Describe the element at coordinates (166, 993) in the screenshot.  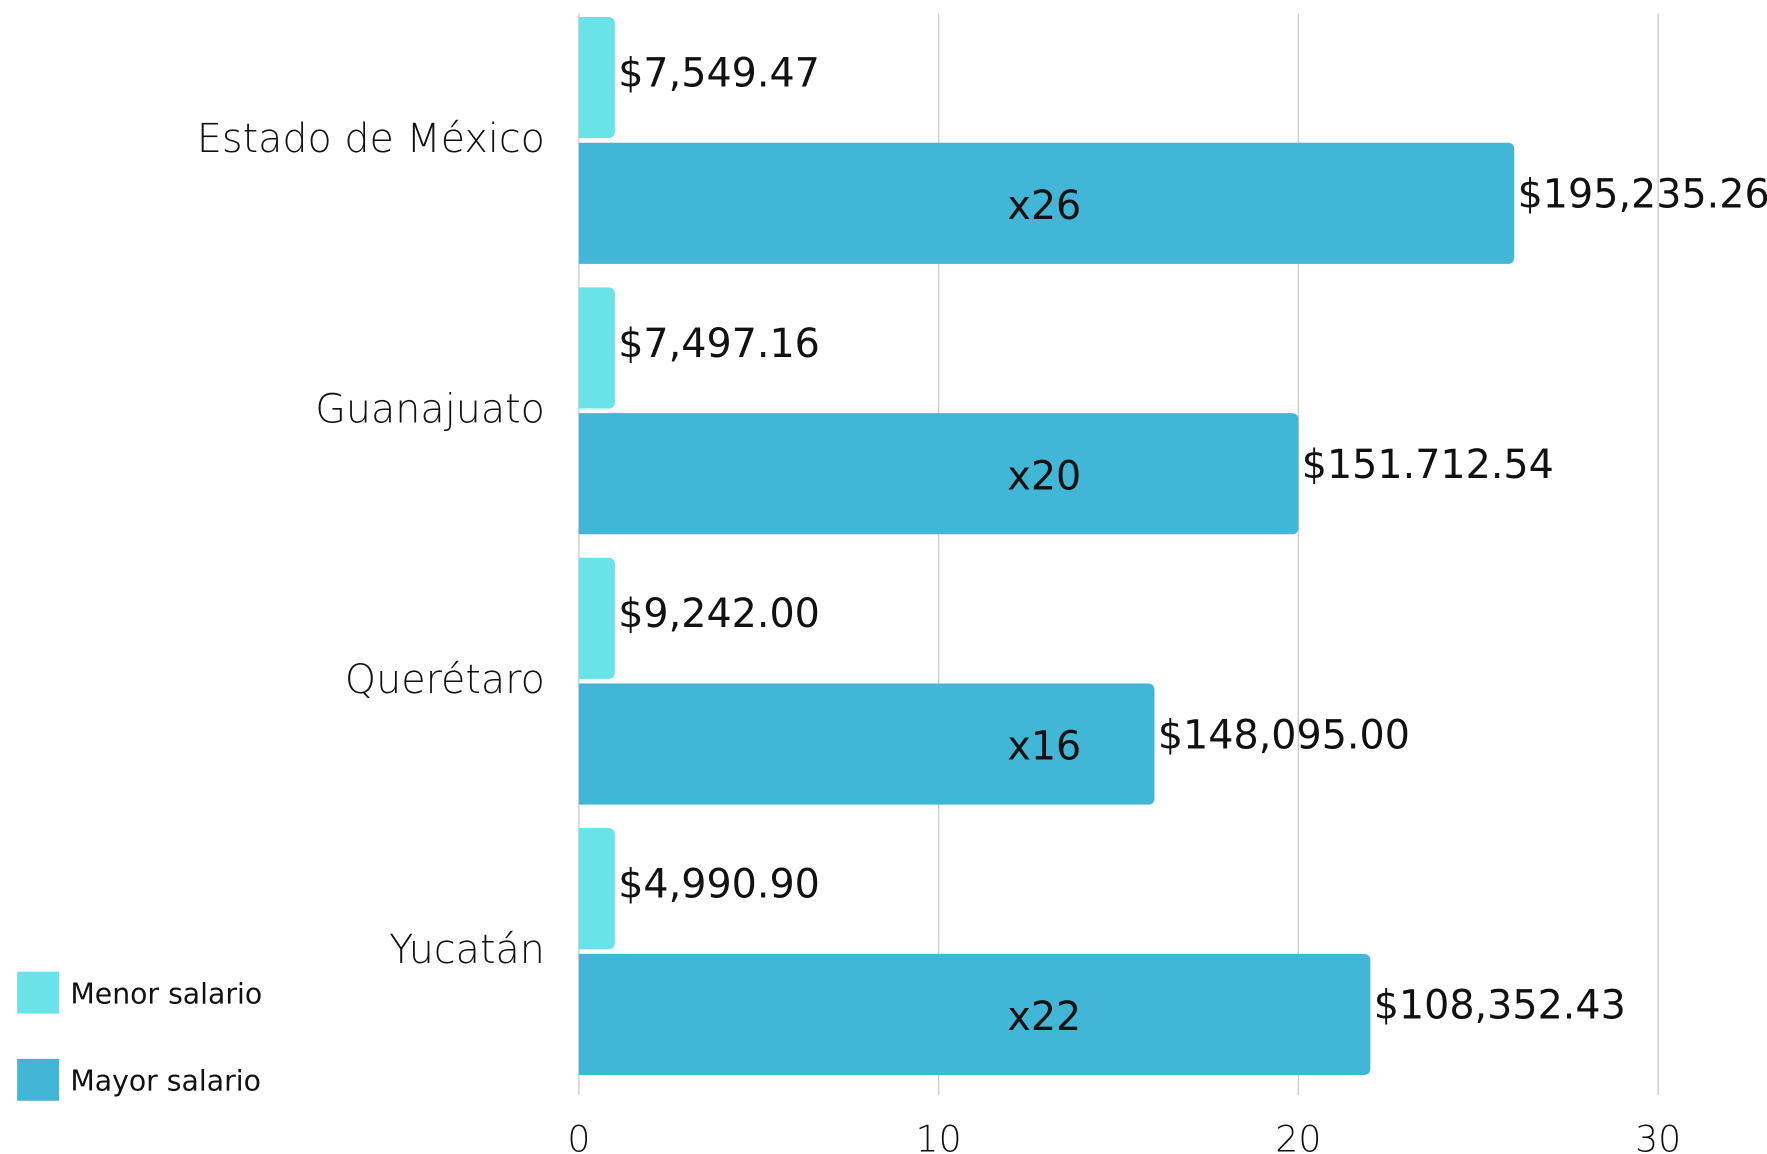
I see `legend-label: Menor salario` at that location.